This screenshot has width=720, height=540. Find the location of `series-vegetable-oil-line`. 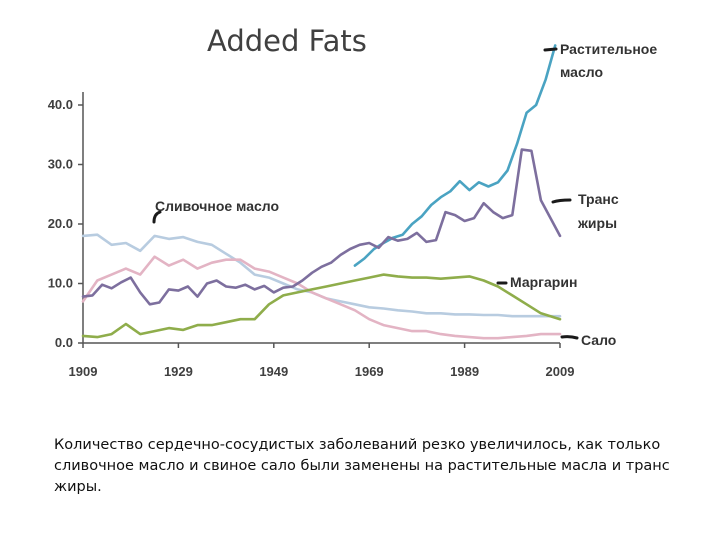

series-vegetable-oil-line is located at coordinates (455, 155).